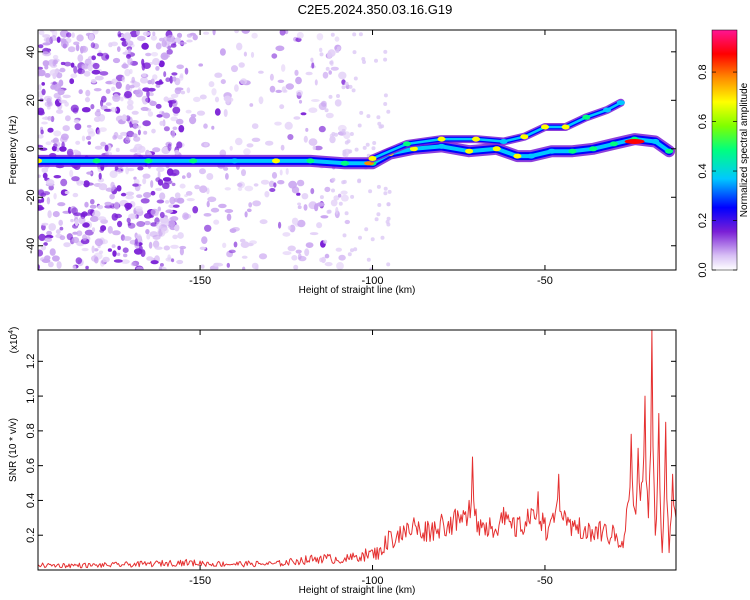 The width and height of the screenshot is (750, 600). What do you see at coordinates (31, 197) in the screenshot?
I see `spectrogram-ytick-label: -20` at bounding box center [31, 197].